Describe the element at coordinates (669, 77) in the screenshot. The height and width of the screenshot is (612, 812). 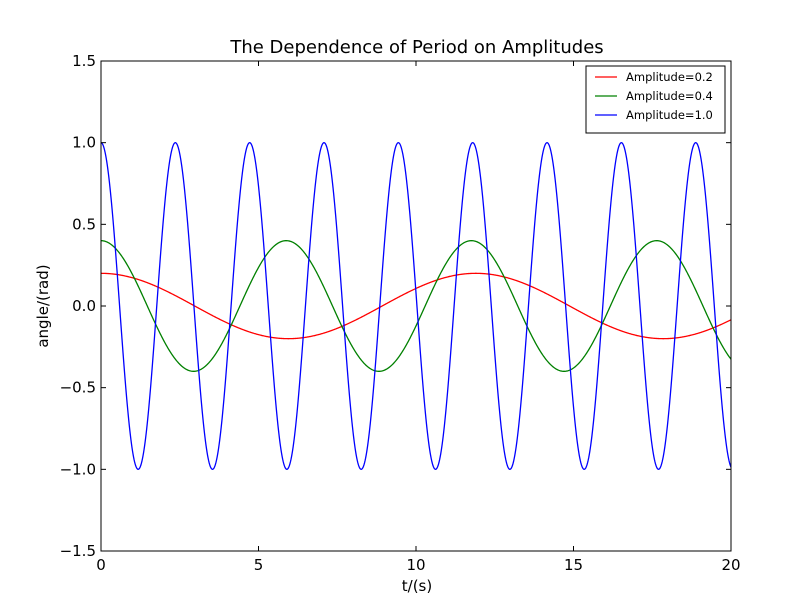
I see `legend-label-1: Amplitude=0.2` at that location.